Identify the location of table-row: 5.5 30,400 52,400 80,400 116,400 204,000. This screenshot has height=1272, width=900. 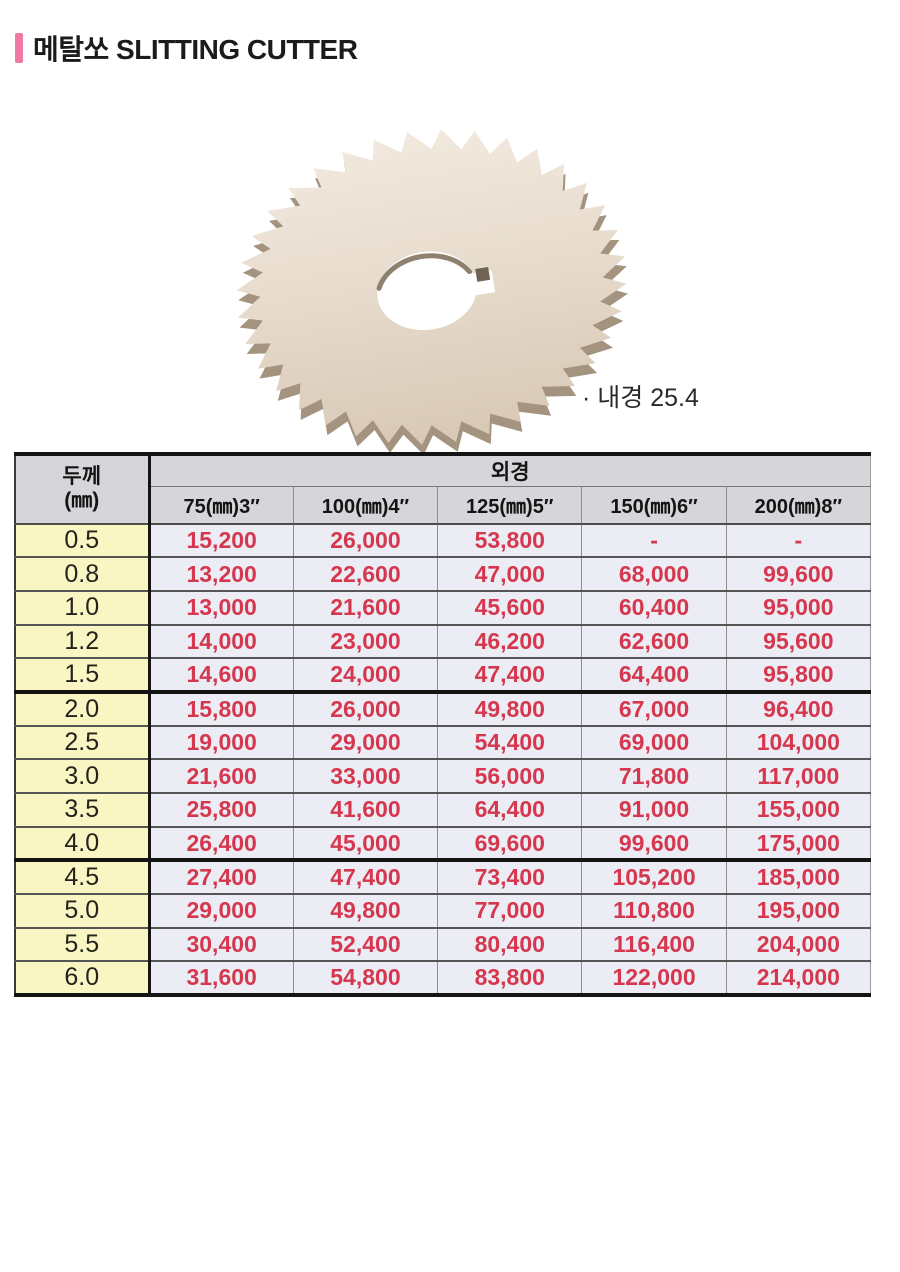
(443, 945).